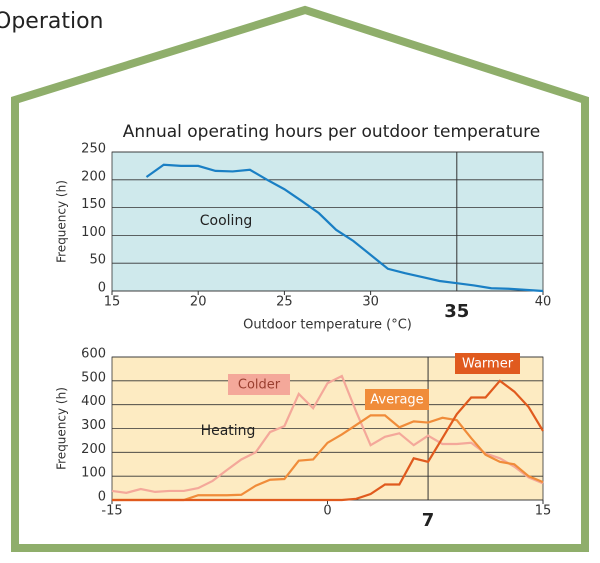 Image resolution: width=600 pixels, height=563 pixels. I want to click on legend-label: Colder, so click(259, 385).